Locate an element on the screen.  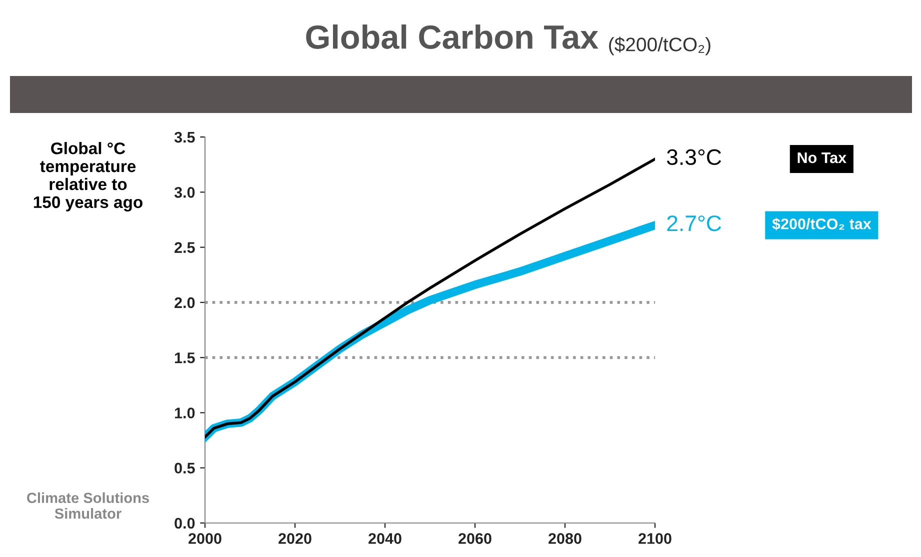
y-axis-title: Global °C temperature relative to 150 years ago is located at coordinates (88, 177).